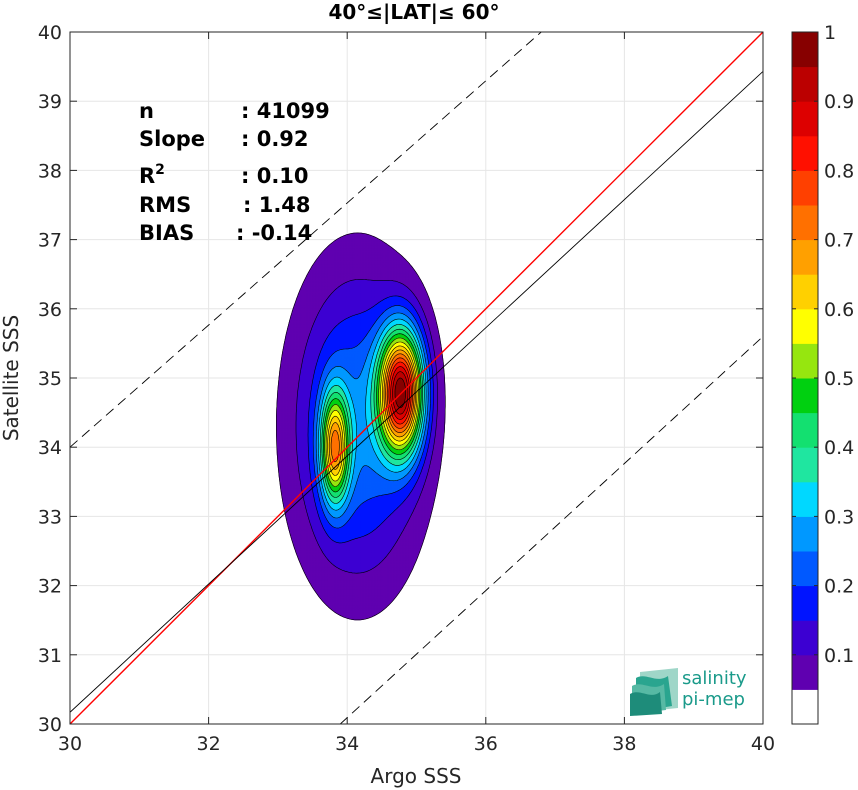 This screenshot has height=790, width=858. Describe the element at coordinates (50, 379) in the screenshot. I see `y-tick-label: 35` at that location.